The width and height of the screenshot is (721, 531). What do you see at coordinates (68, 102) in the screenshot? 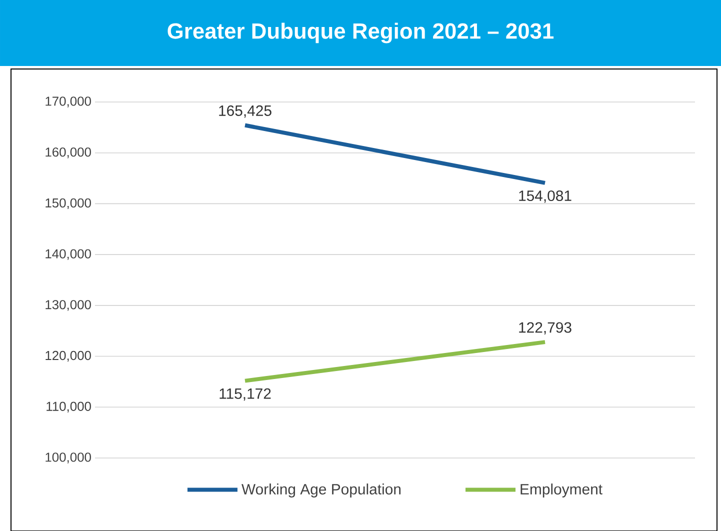
I see `y-tick-label: 170,000` at bounding box center [68, 102].